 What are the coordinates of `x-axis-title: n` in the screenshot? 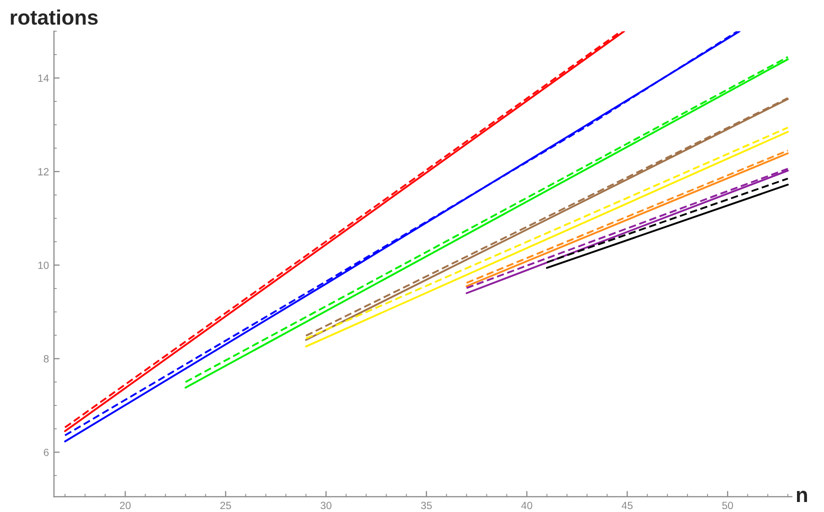 It's located at (801, 496).